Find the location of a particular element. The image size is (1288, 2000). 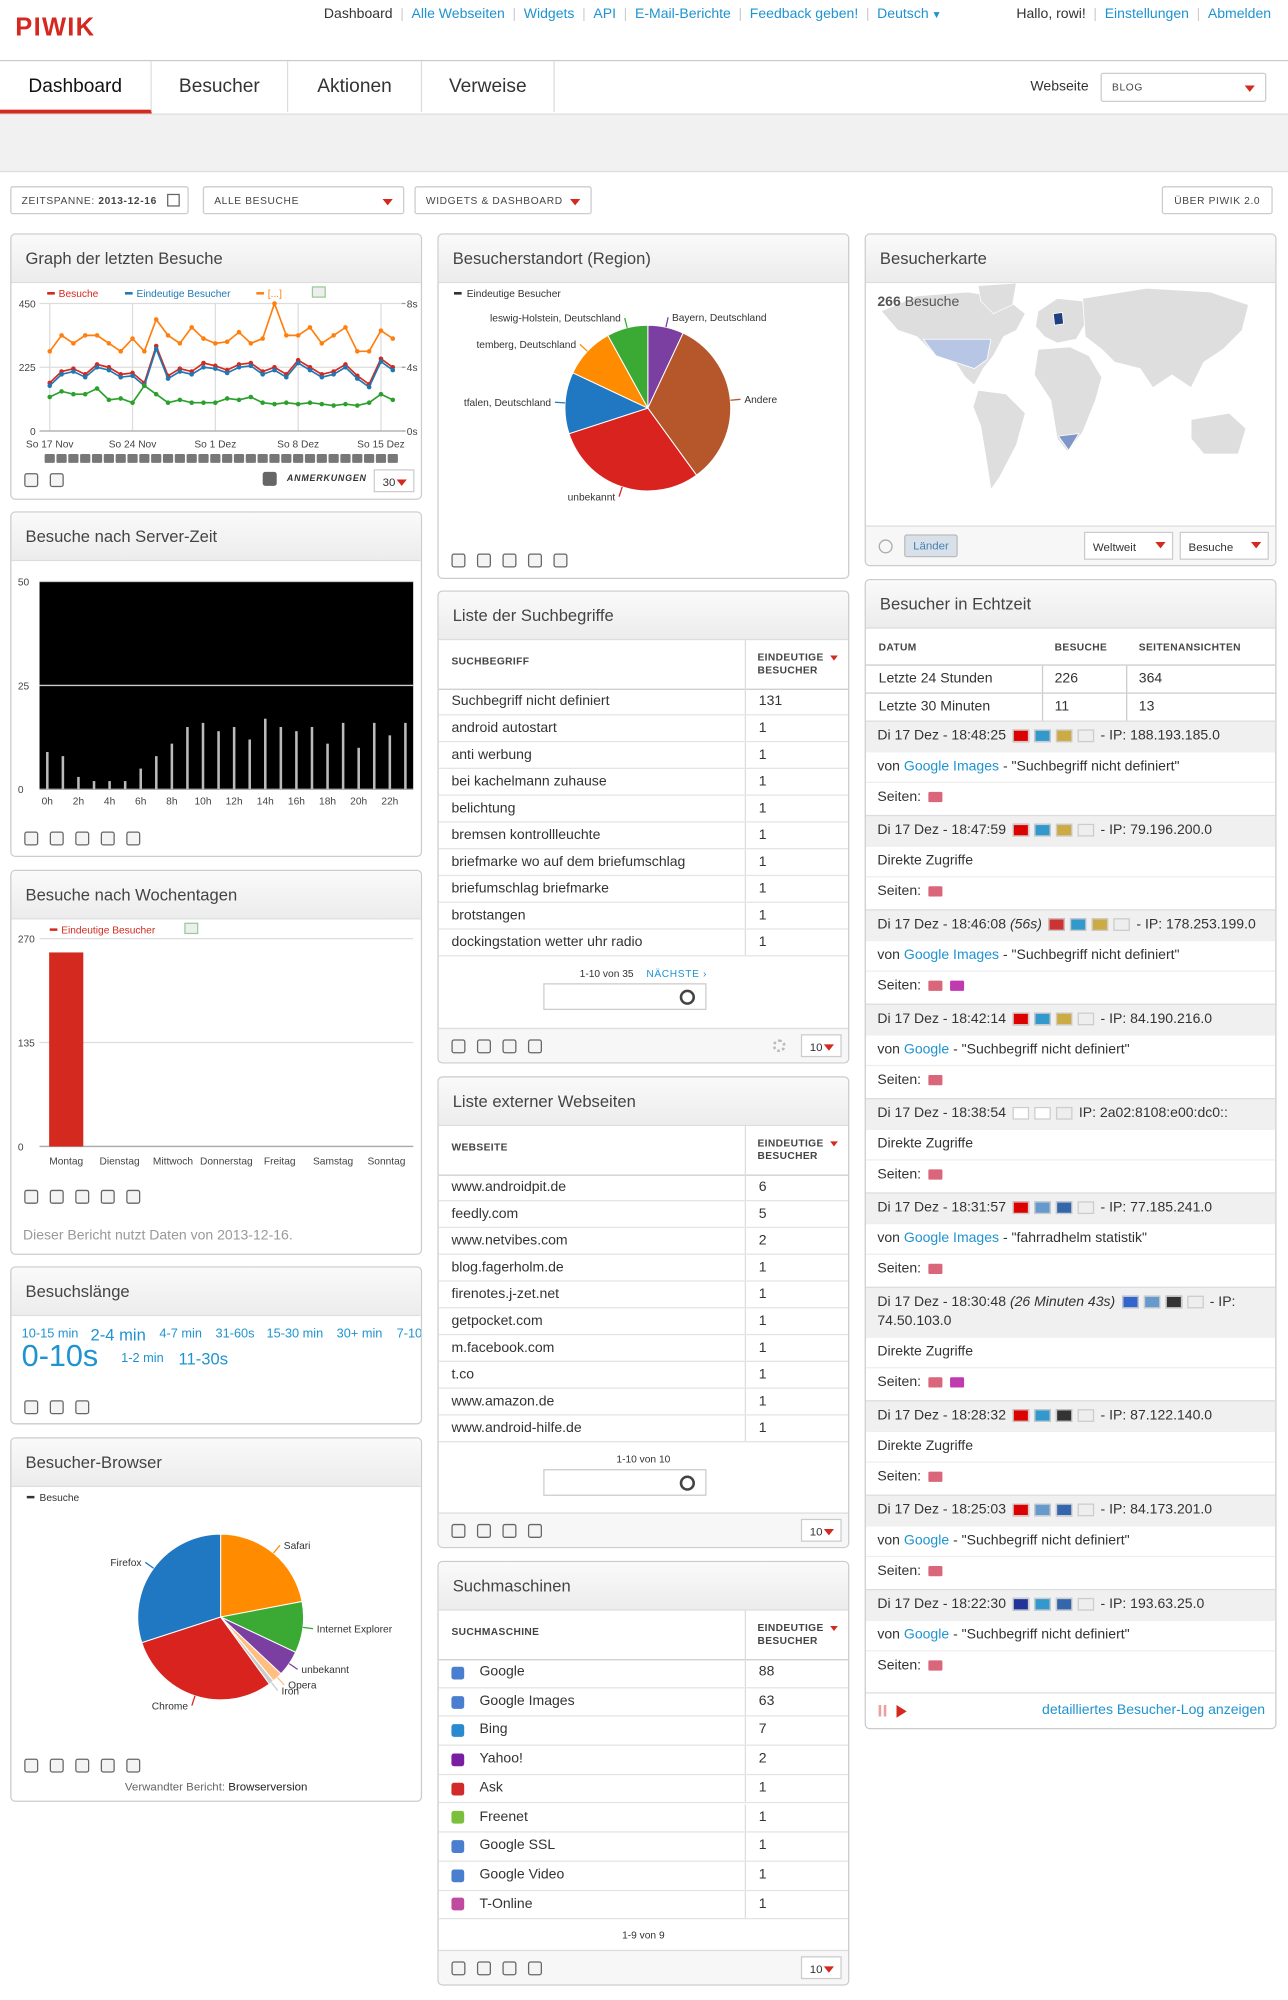

table-row: m.facebook.com 1 is located at coordinates (643, 1348).